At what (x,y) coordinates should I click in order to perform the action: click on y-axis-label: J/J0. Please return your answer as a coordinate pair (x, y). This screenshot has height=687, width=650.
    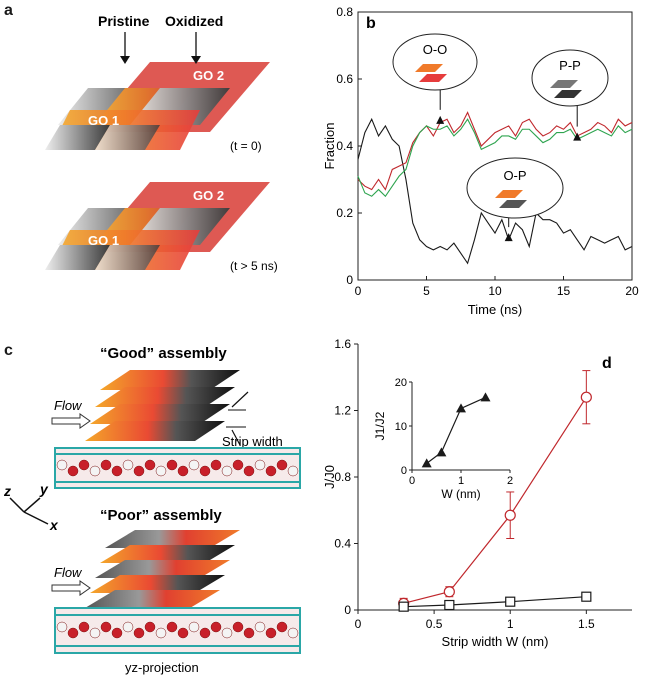
    Looking at the image, I should click on (329, 477).